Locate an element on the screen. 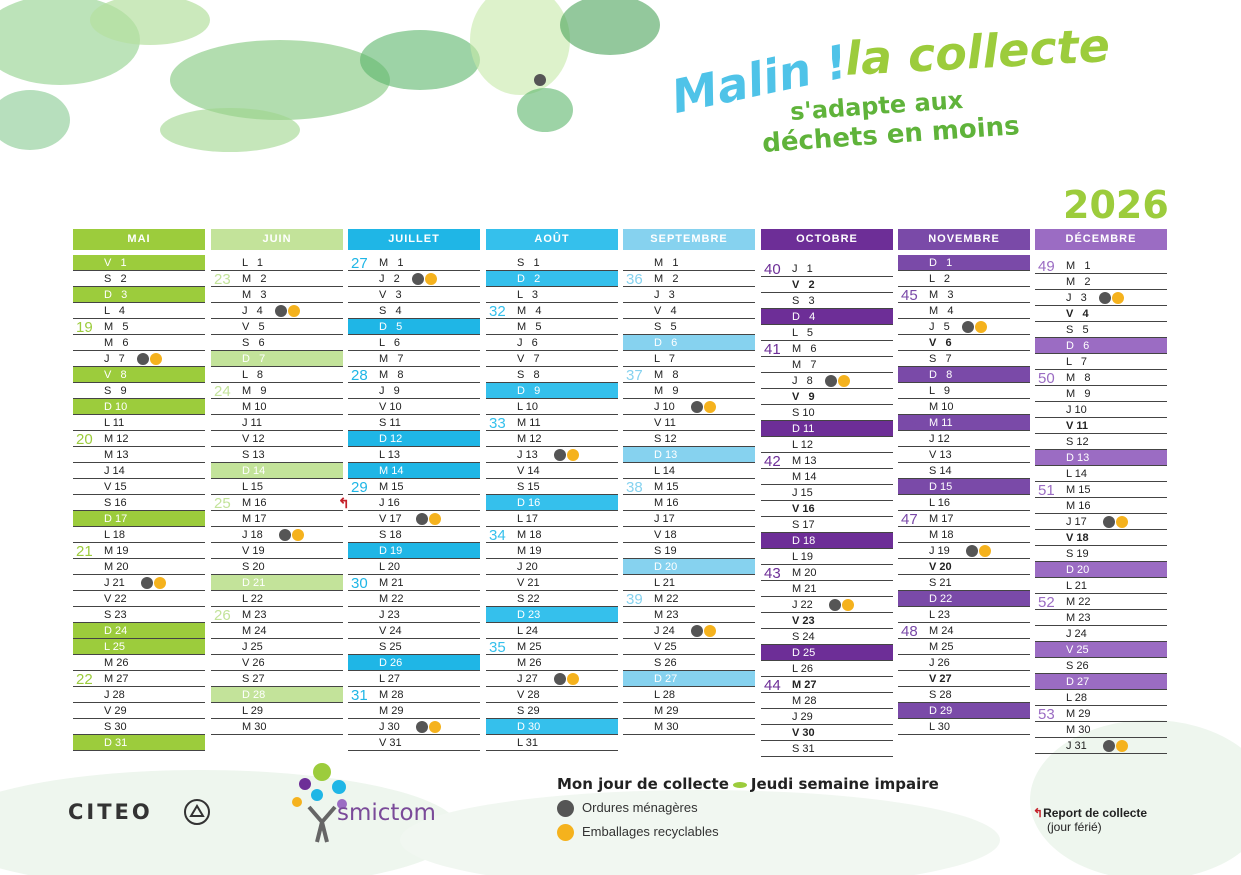  day-row: D 8 is located at coordinates (964, 375).